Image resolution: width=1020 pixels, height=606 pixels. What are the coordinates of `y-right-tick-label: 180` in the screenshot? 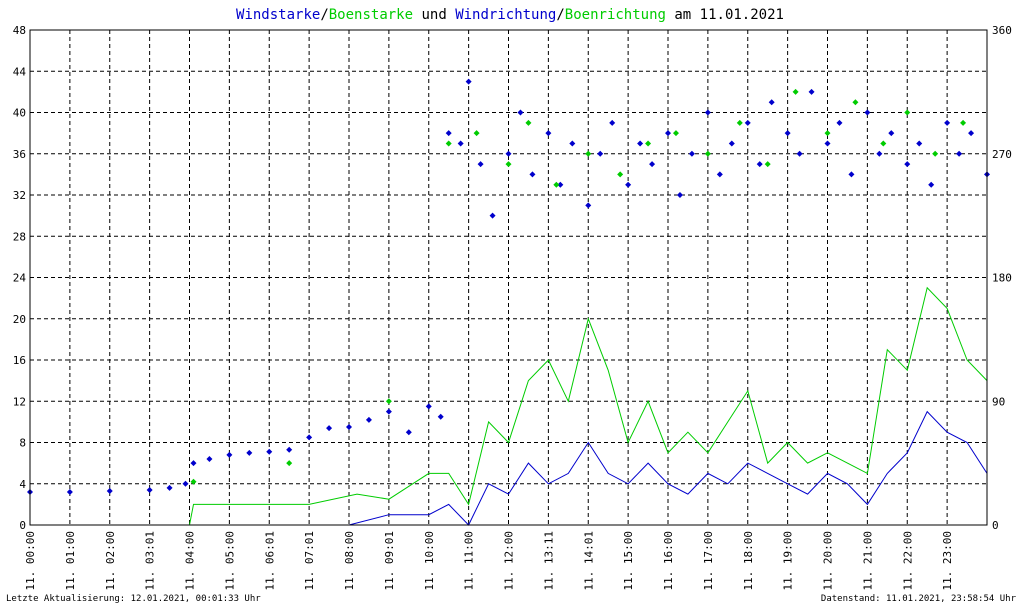 It's located at (1002, 278).